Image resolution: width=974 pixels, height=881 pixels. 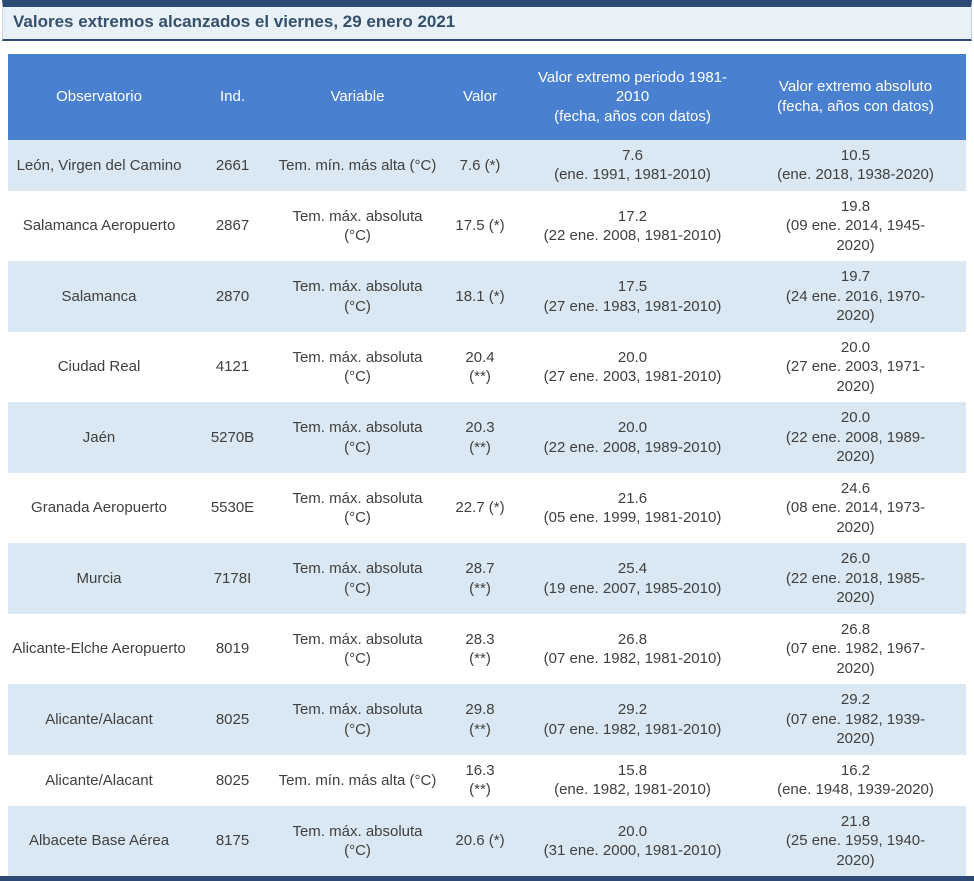 What do you see at coordinates (480, 719) in the screenshot?
I see `cell-valor: 29.8 (**)` at bounding box center [480, 719].